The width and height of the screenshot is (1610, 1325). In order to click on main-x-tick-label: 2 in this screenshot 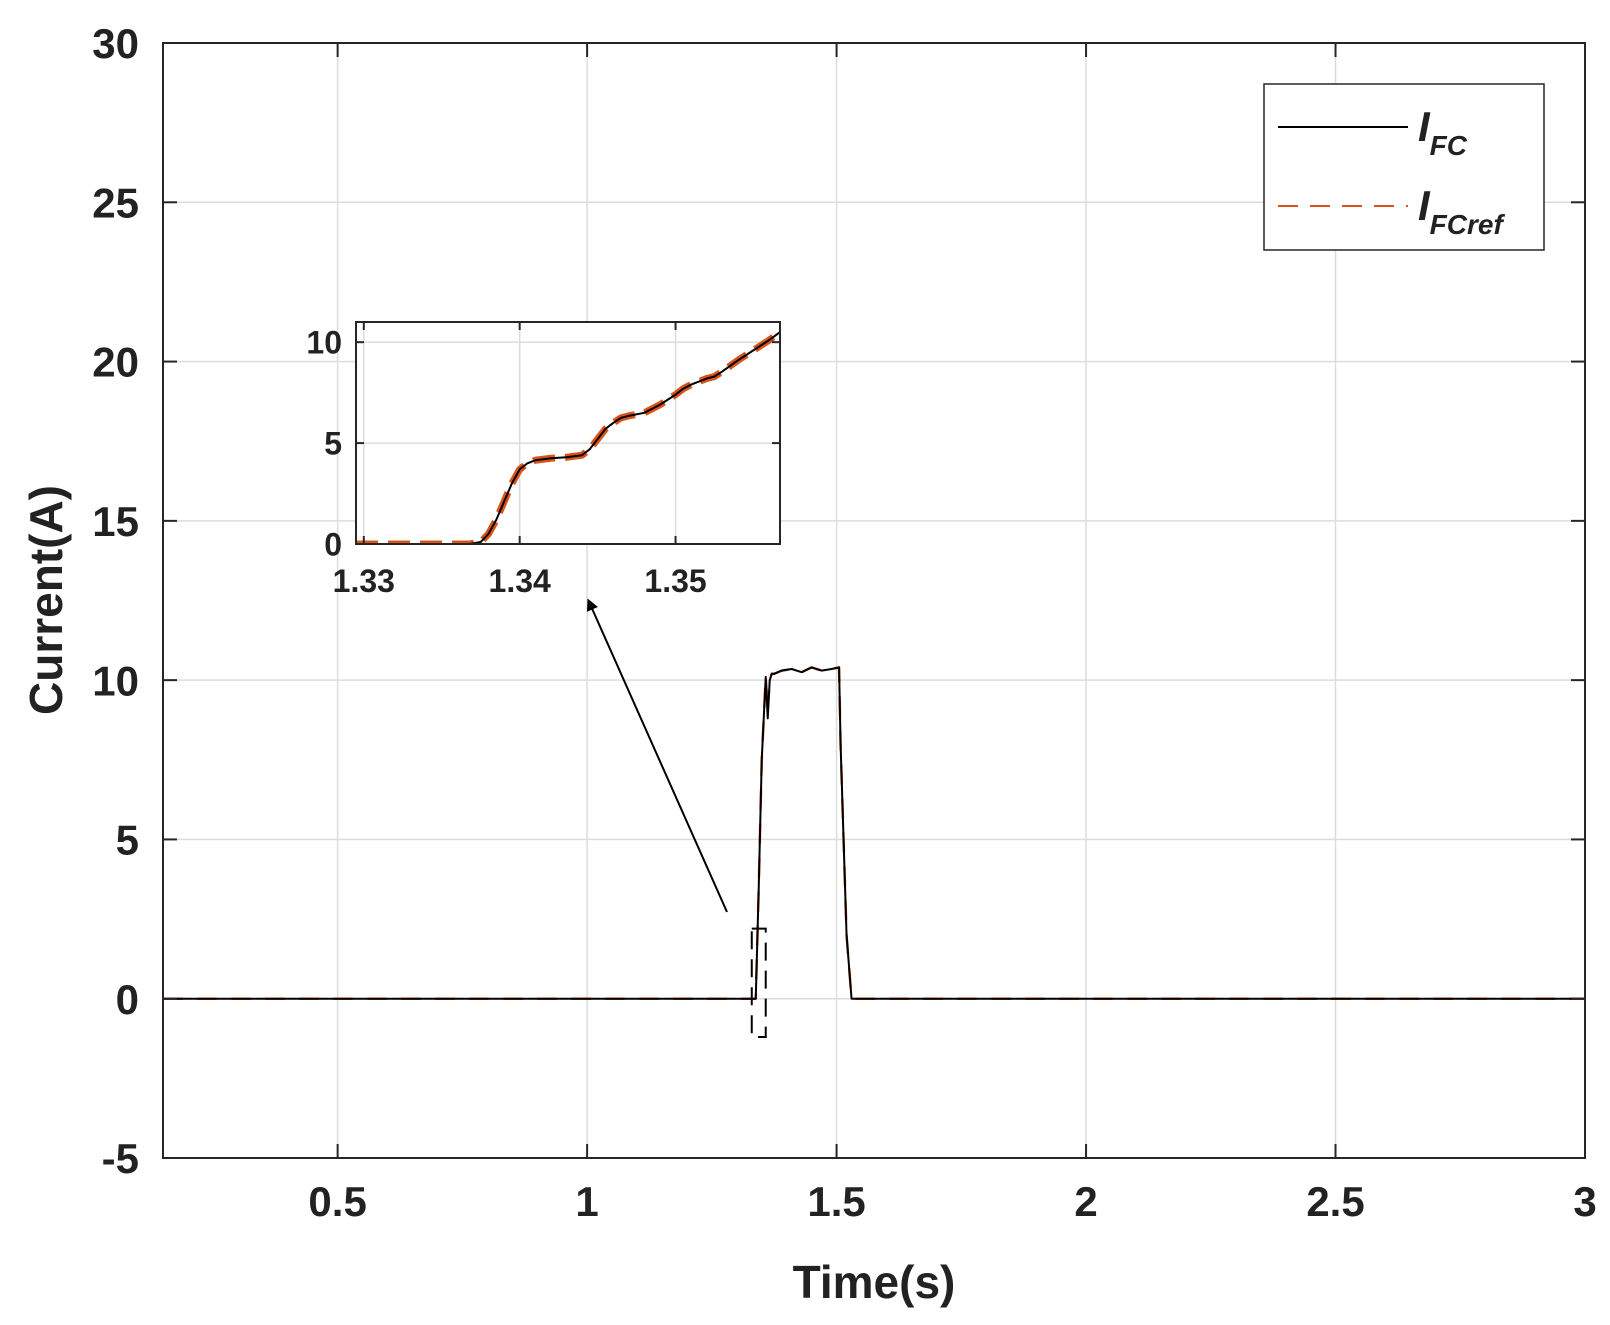, I will do `click(1085, 1201)`.